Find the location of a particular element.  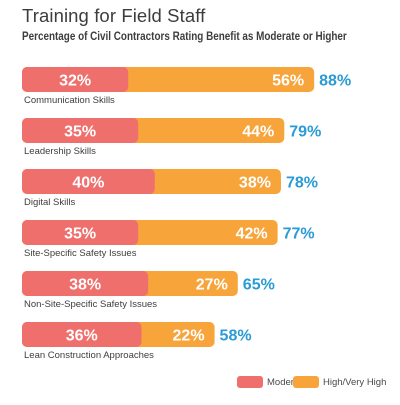

label-moderate-2: 40% is located at coordinates (88, 183).